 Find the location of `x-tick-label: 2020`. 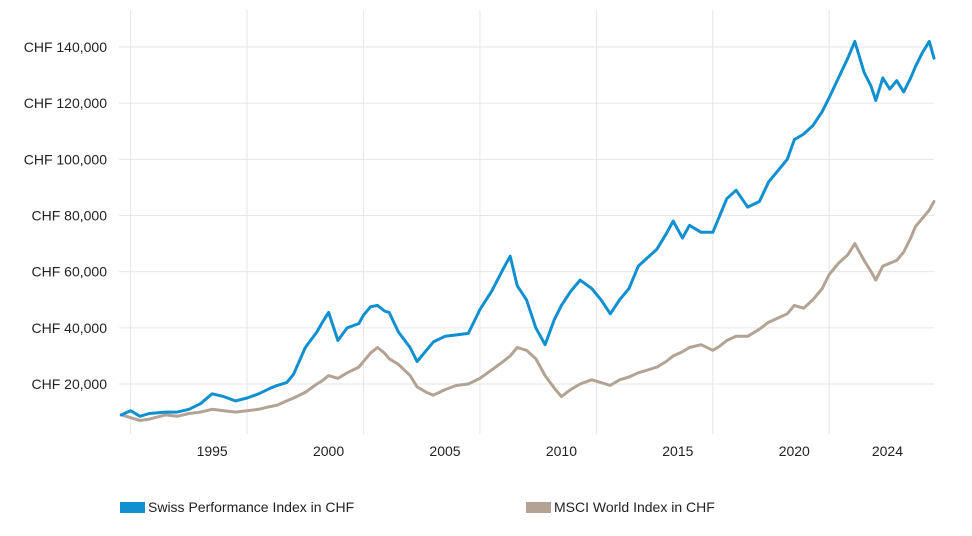

x-tick-label: 2020 is located at coordinates (794, 451).